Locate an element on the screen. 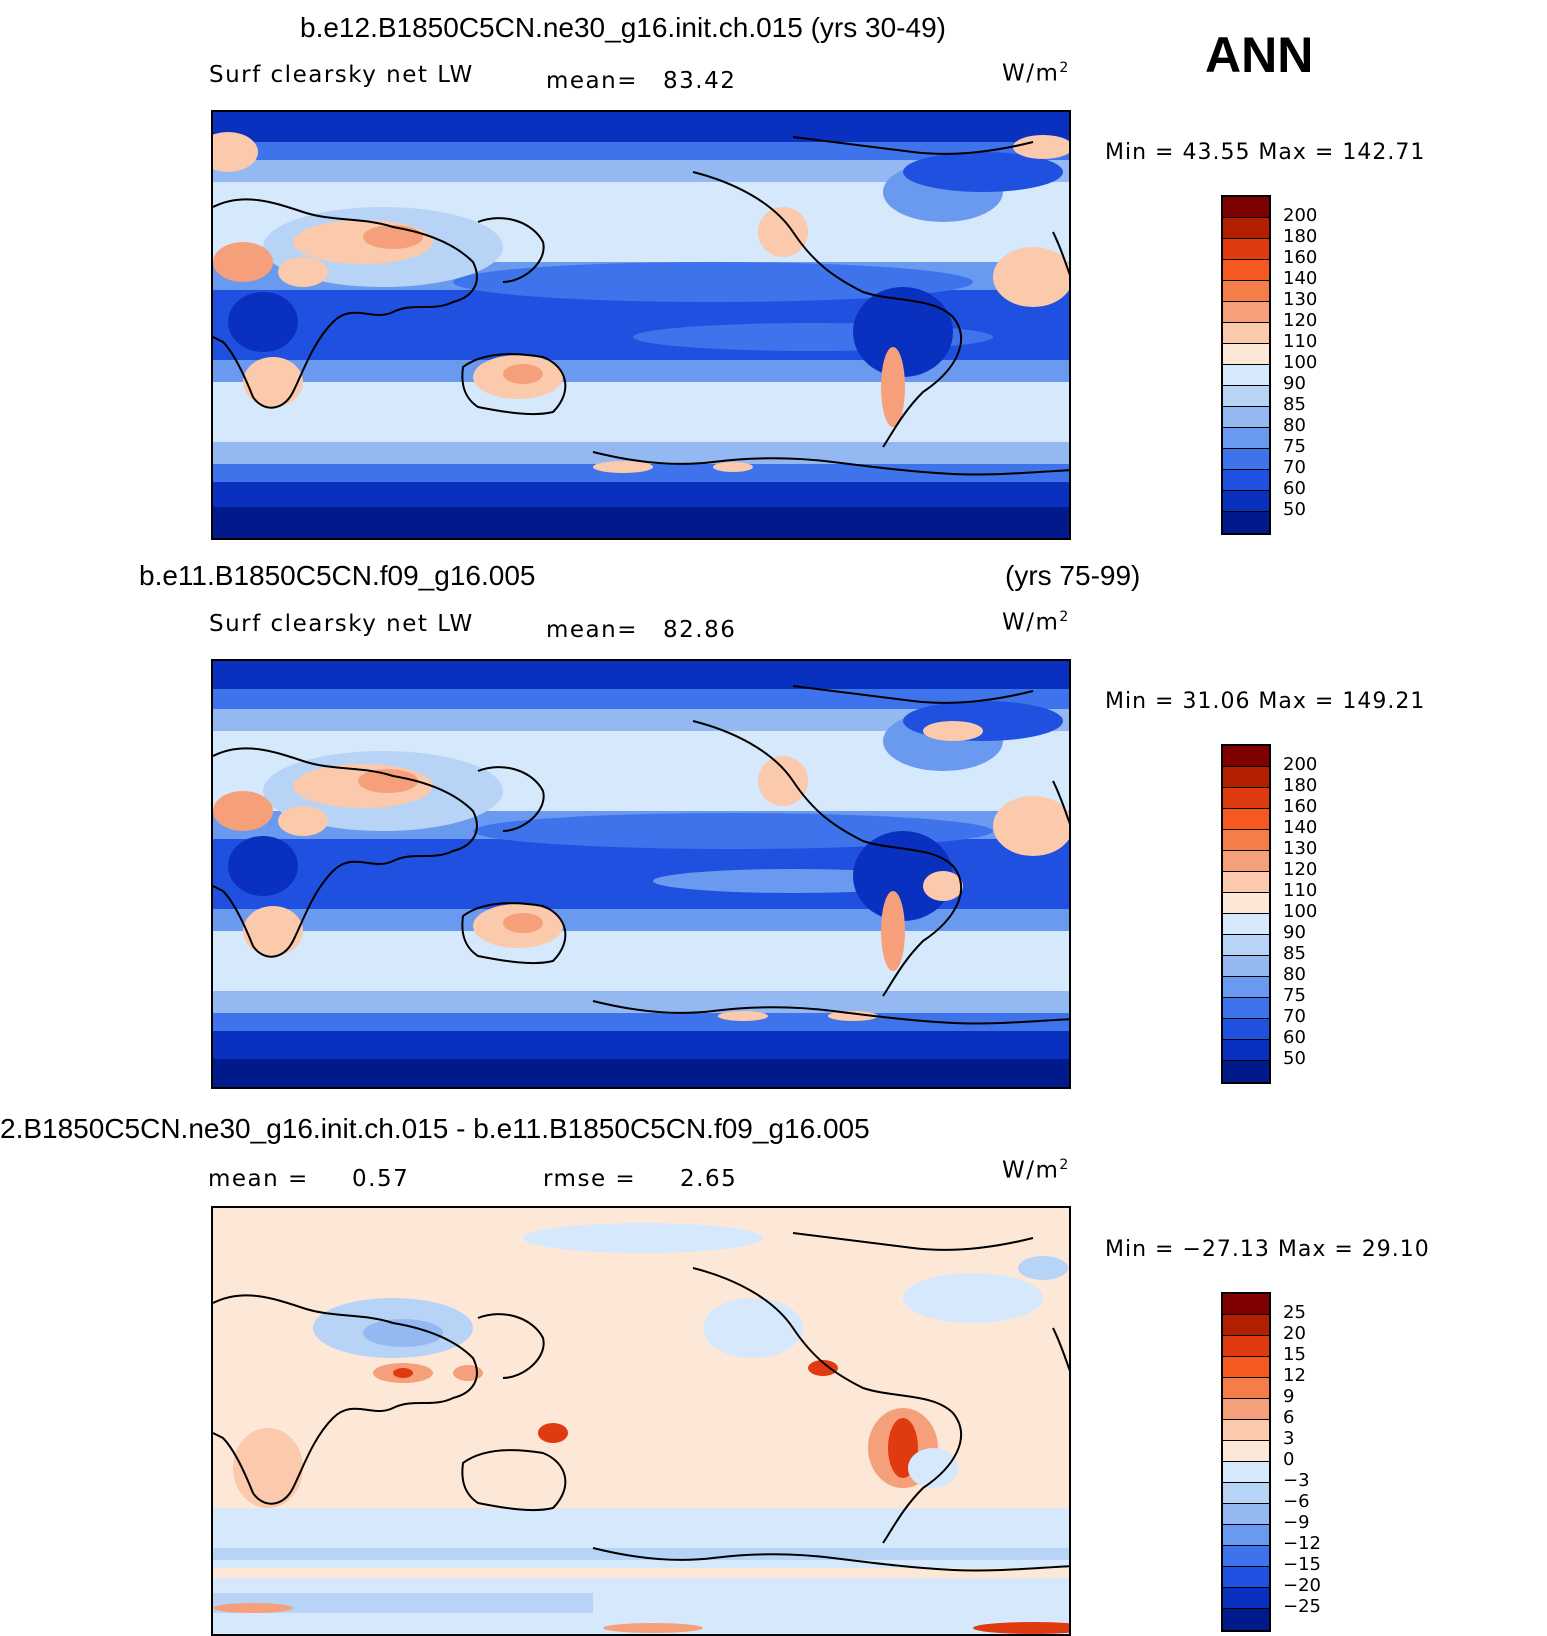 Image resolution: width=1547 pixels, height=1636 pixels. panel3-unit: W/m2 is located at coordinates (1036, 1170).